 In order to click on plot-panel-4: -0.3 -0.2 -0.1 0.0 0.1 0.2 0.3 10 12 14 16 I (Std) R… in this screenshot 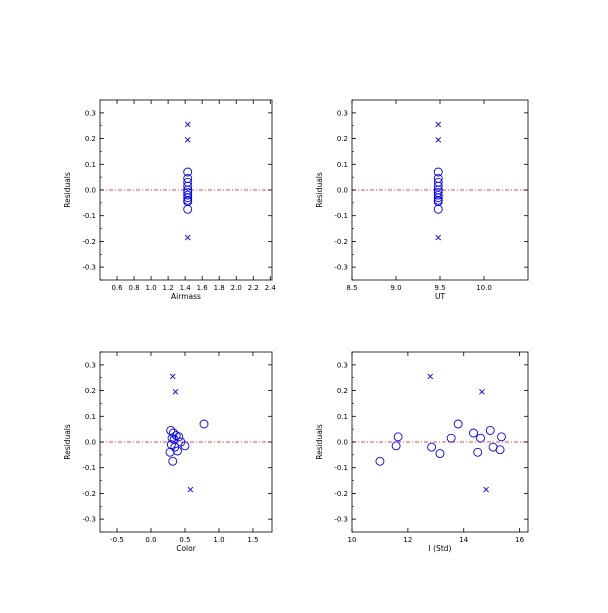, I will do `click(422, 452)`.